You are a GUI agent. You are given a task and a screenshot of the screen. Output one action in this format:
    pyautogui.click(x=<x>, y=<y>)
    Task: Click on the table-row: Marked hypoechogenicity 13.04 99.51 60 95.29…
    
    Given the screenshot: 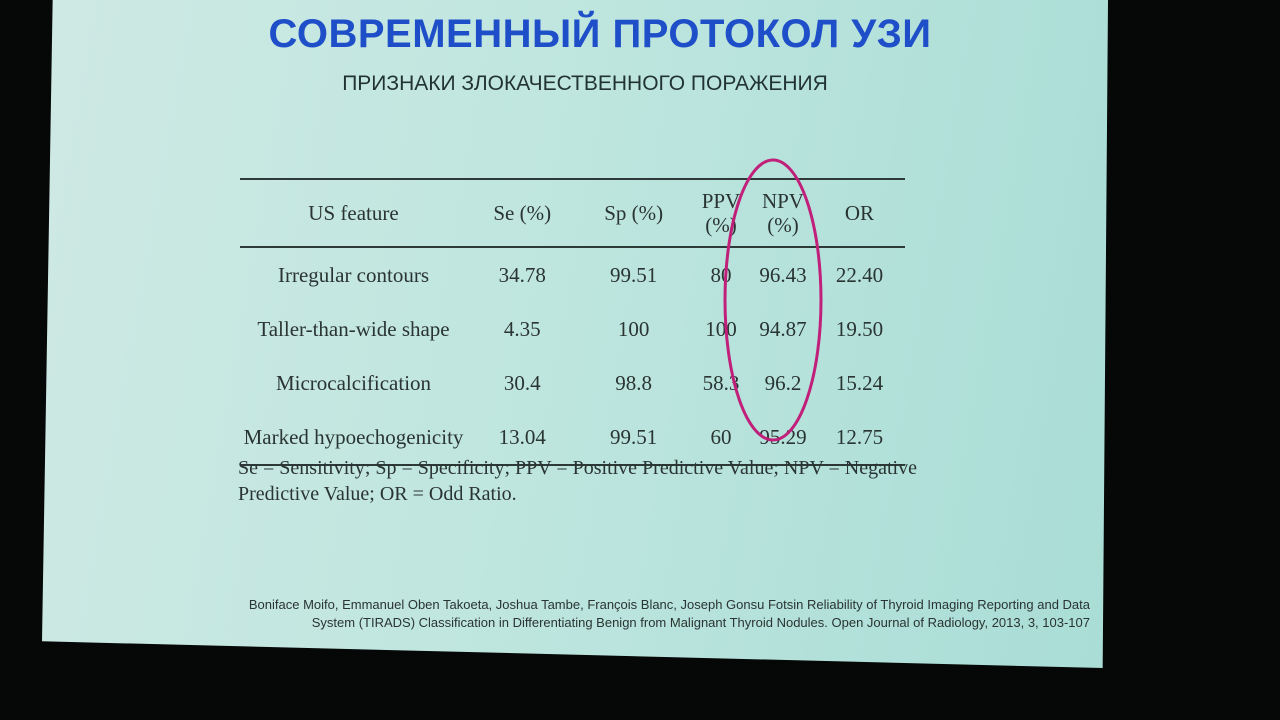 What is the action you would take?
    pyautogui.click(x=572, y=437)
    